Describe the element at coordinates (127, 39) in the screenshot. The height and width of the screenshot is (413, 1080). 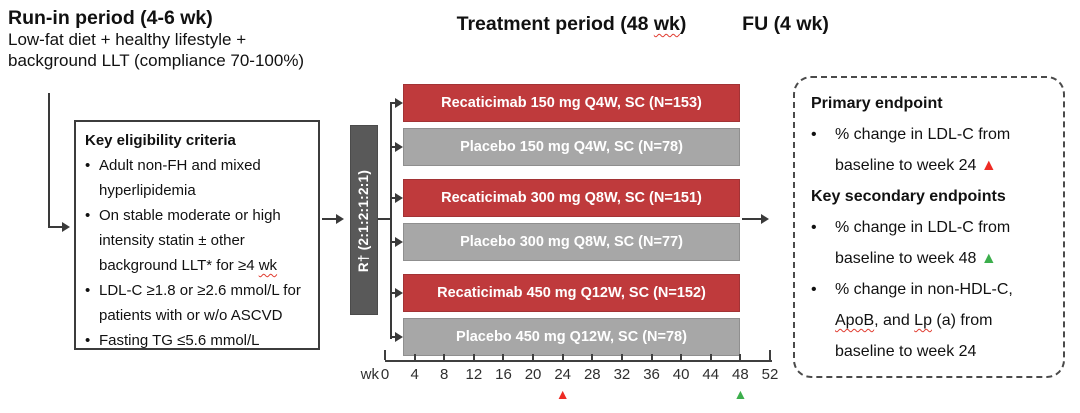
I see `run-in-line-1: Low-fat diet + healthy lifestyle +` at that location.